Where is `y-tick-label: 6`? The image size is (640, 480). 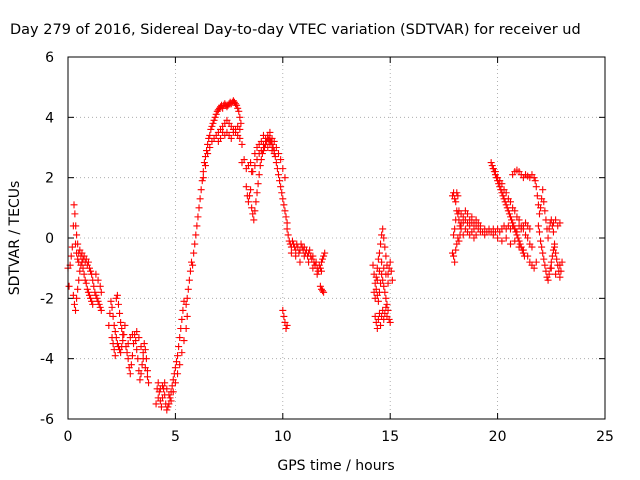
y-tick-label: 6 is located at coordinates (49, 58).